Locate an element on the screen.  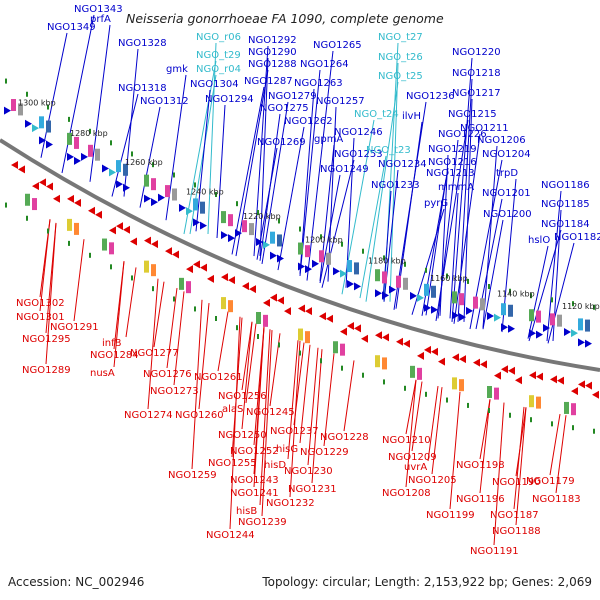
gene-label: NGO1213 is located at coordinates (450, 173).